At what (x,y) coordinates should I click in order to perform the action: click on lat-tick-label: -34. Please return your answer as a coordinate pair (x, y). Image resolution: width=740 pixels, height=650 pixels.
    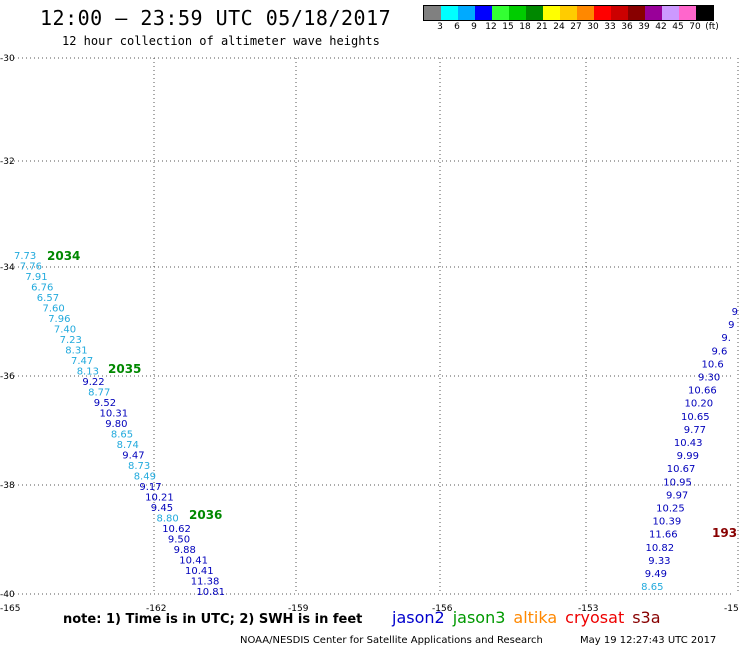
    Looking at the image, I should click on (7, 268).